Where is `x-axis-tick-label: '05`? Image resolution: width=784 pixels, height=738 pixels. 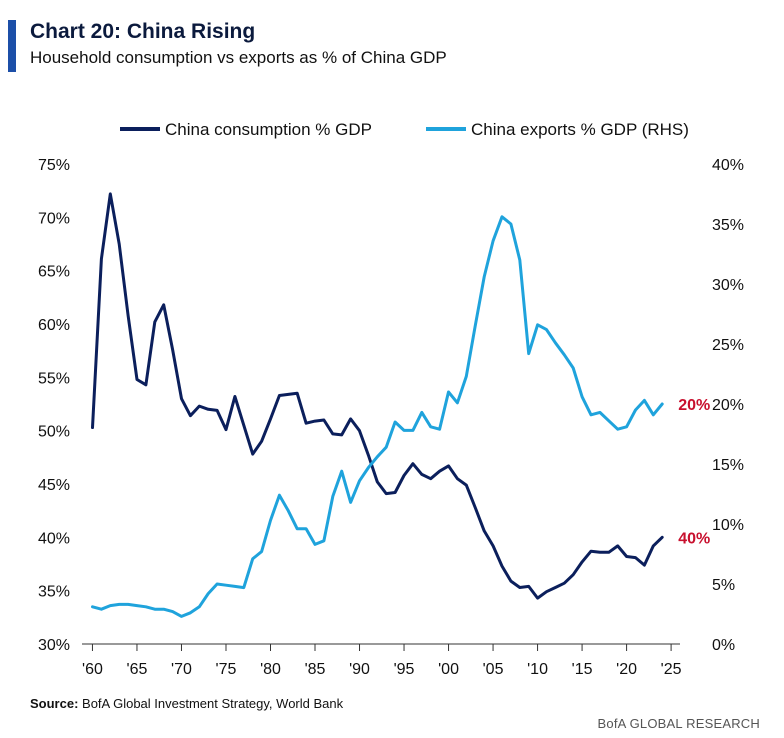
x-axis-tick-label: '05 is located at coordinates (493, 669).